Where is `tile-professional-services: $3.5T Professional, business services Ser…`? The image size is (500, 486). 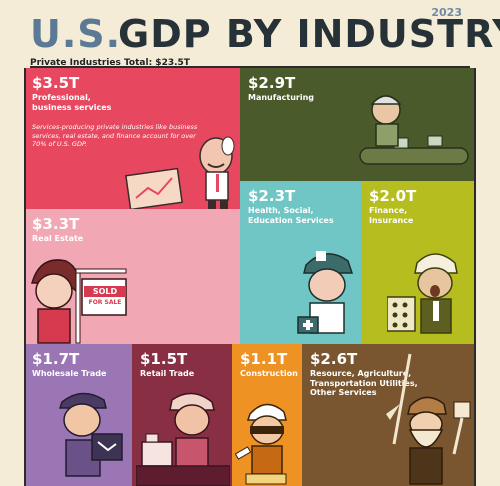
tile-professional-services: $3.5T Professional, business services Ser… is located at coordinates (132, 138).